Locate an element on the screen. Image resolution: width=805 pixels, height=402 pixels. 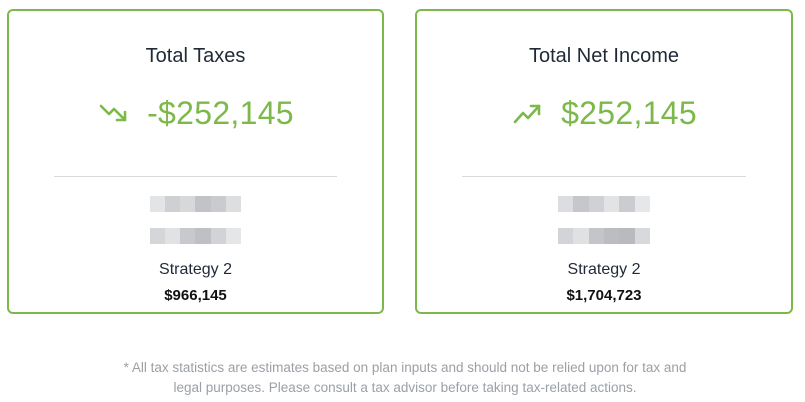
value-row: $252,145 is located at coordinates (604, 113).